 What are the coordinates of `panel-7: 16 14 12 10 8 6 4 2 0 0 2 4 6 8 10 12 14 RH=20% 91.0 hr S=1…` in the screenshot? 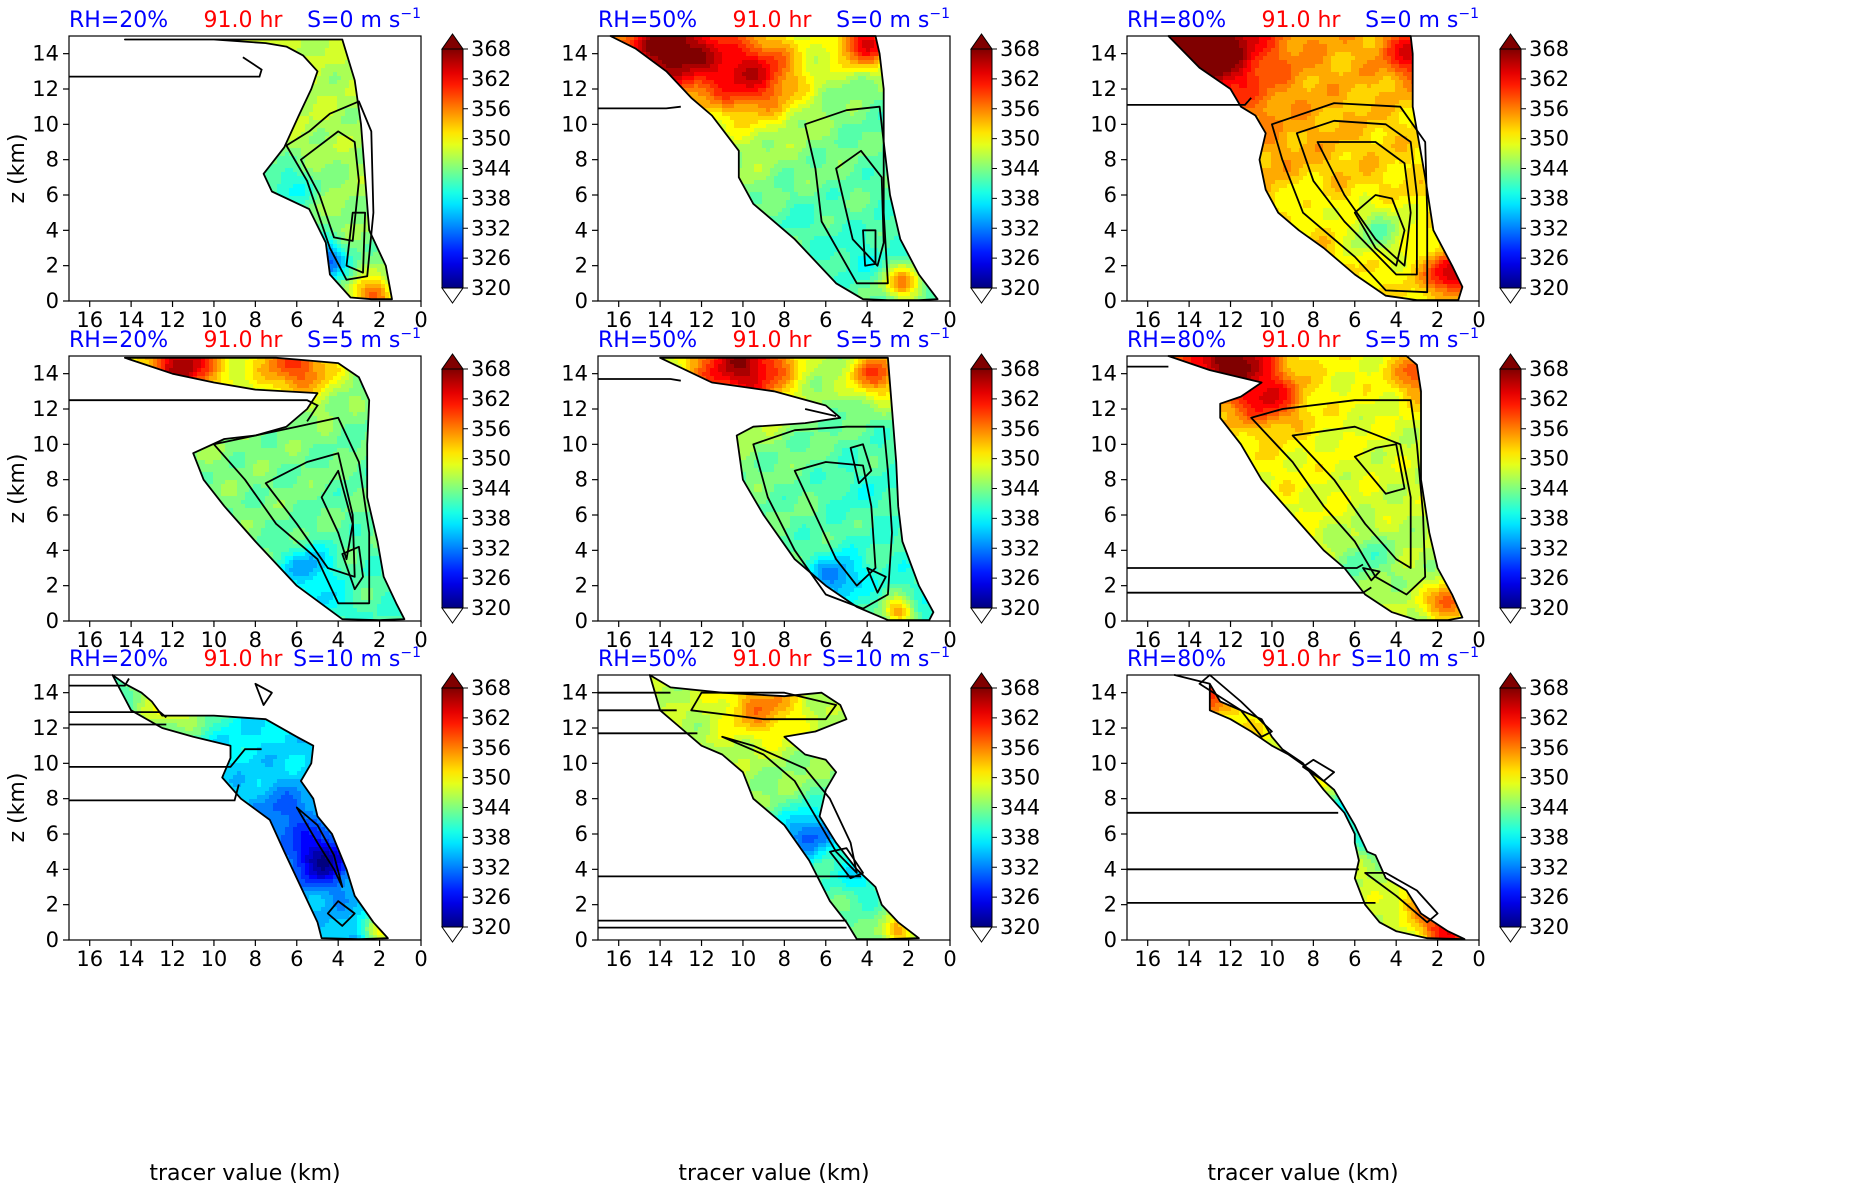 It's located at (271, 808).